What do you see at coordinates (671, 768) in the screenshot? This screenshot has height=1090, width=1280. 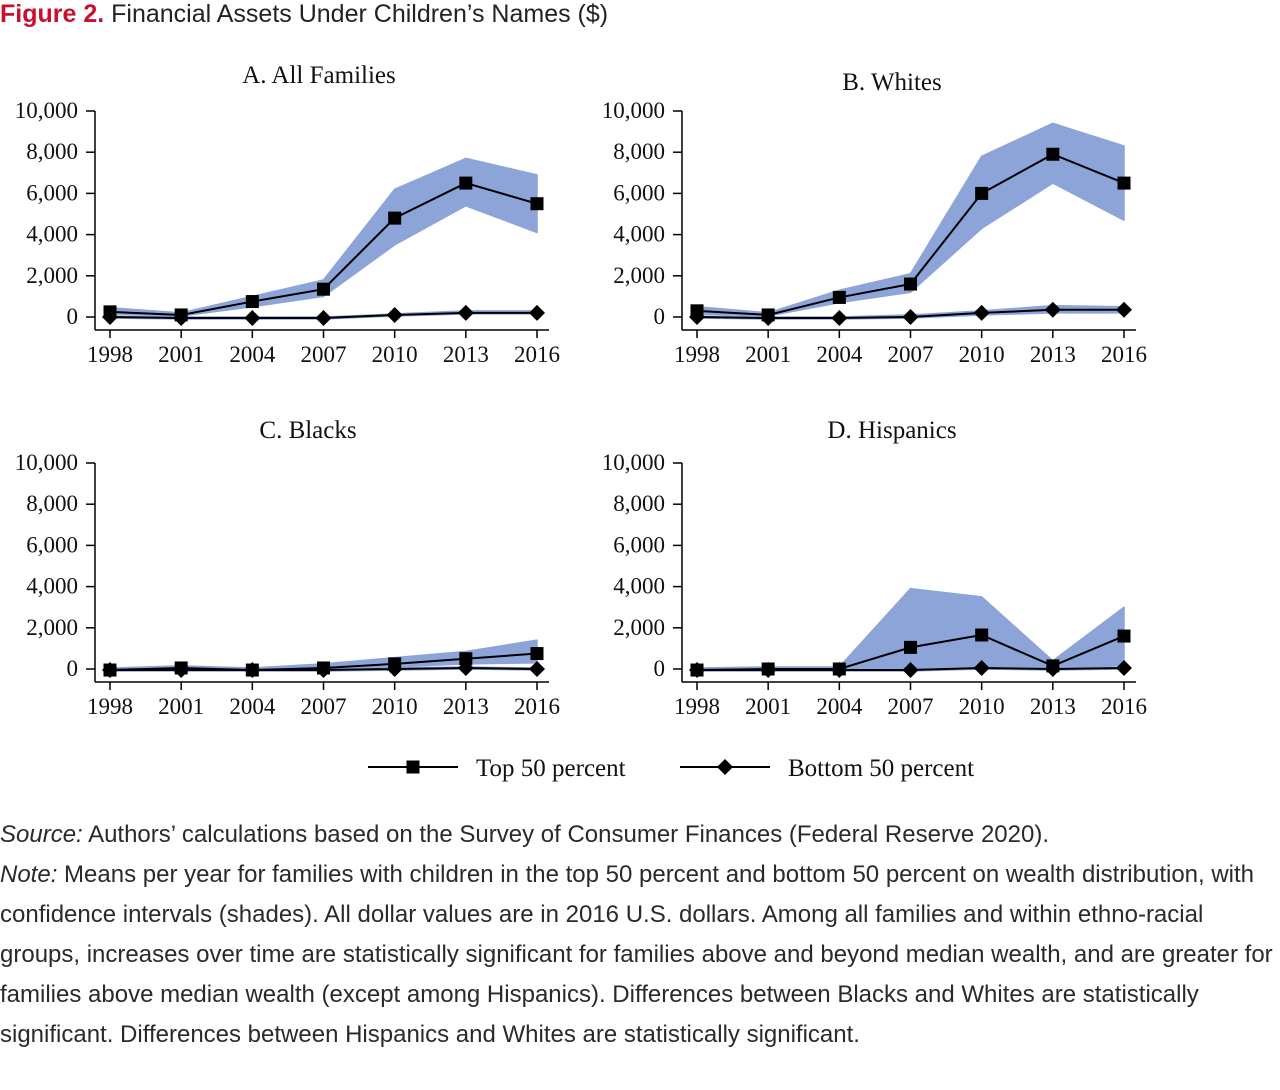 I see `legend: Top 50 percent Bottom 50 percent` at bounding box center [671, 768].